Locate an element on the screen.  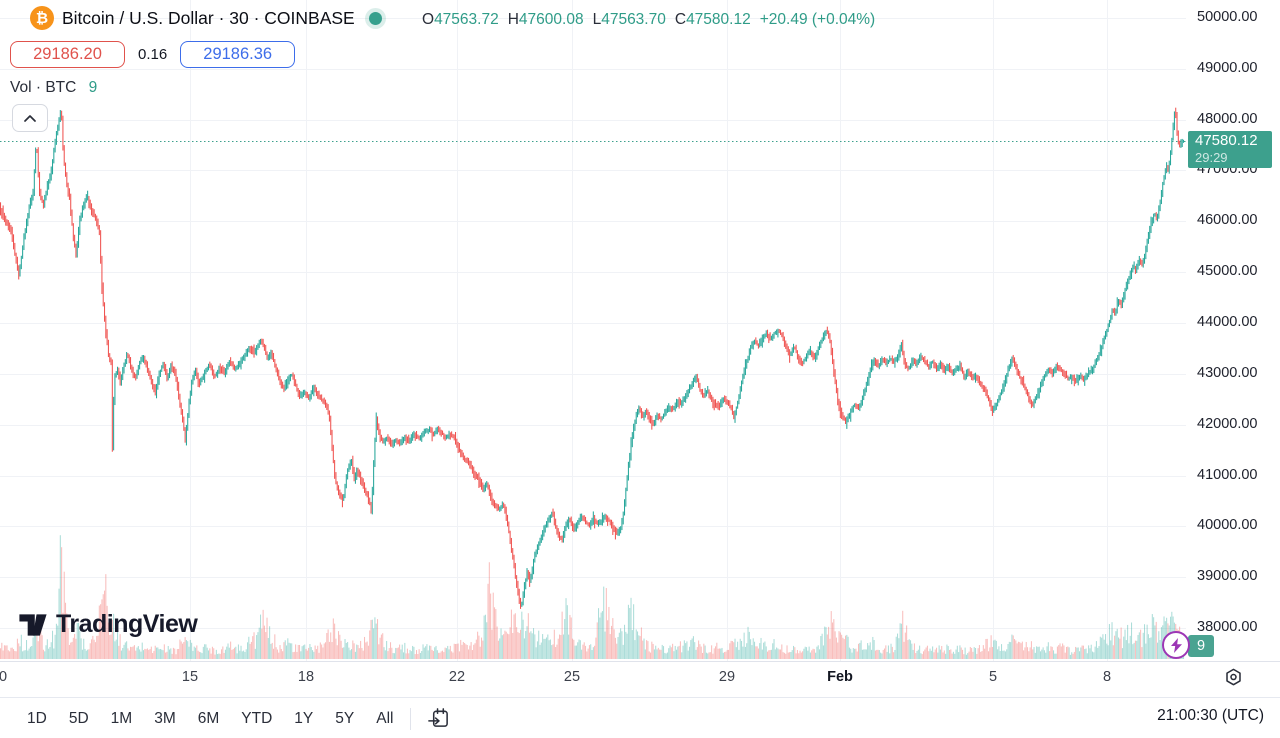
range-button-6m: 6M is located at coordinates (209, 719).